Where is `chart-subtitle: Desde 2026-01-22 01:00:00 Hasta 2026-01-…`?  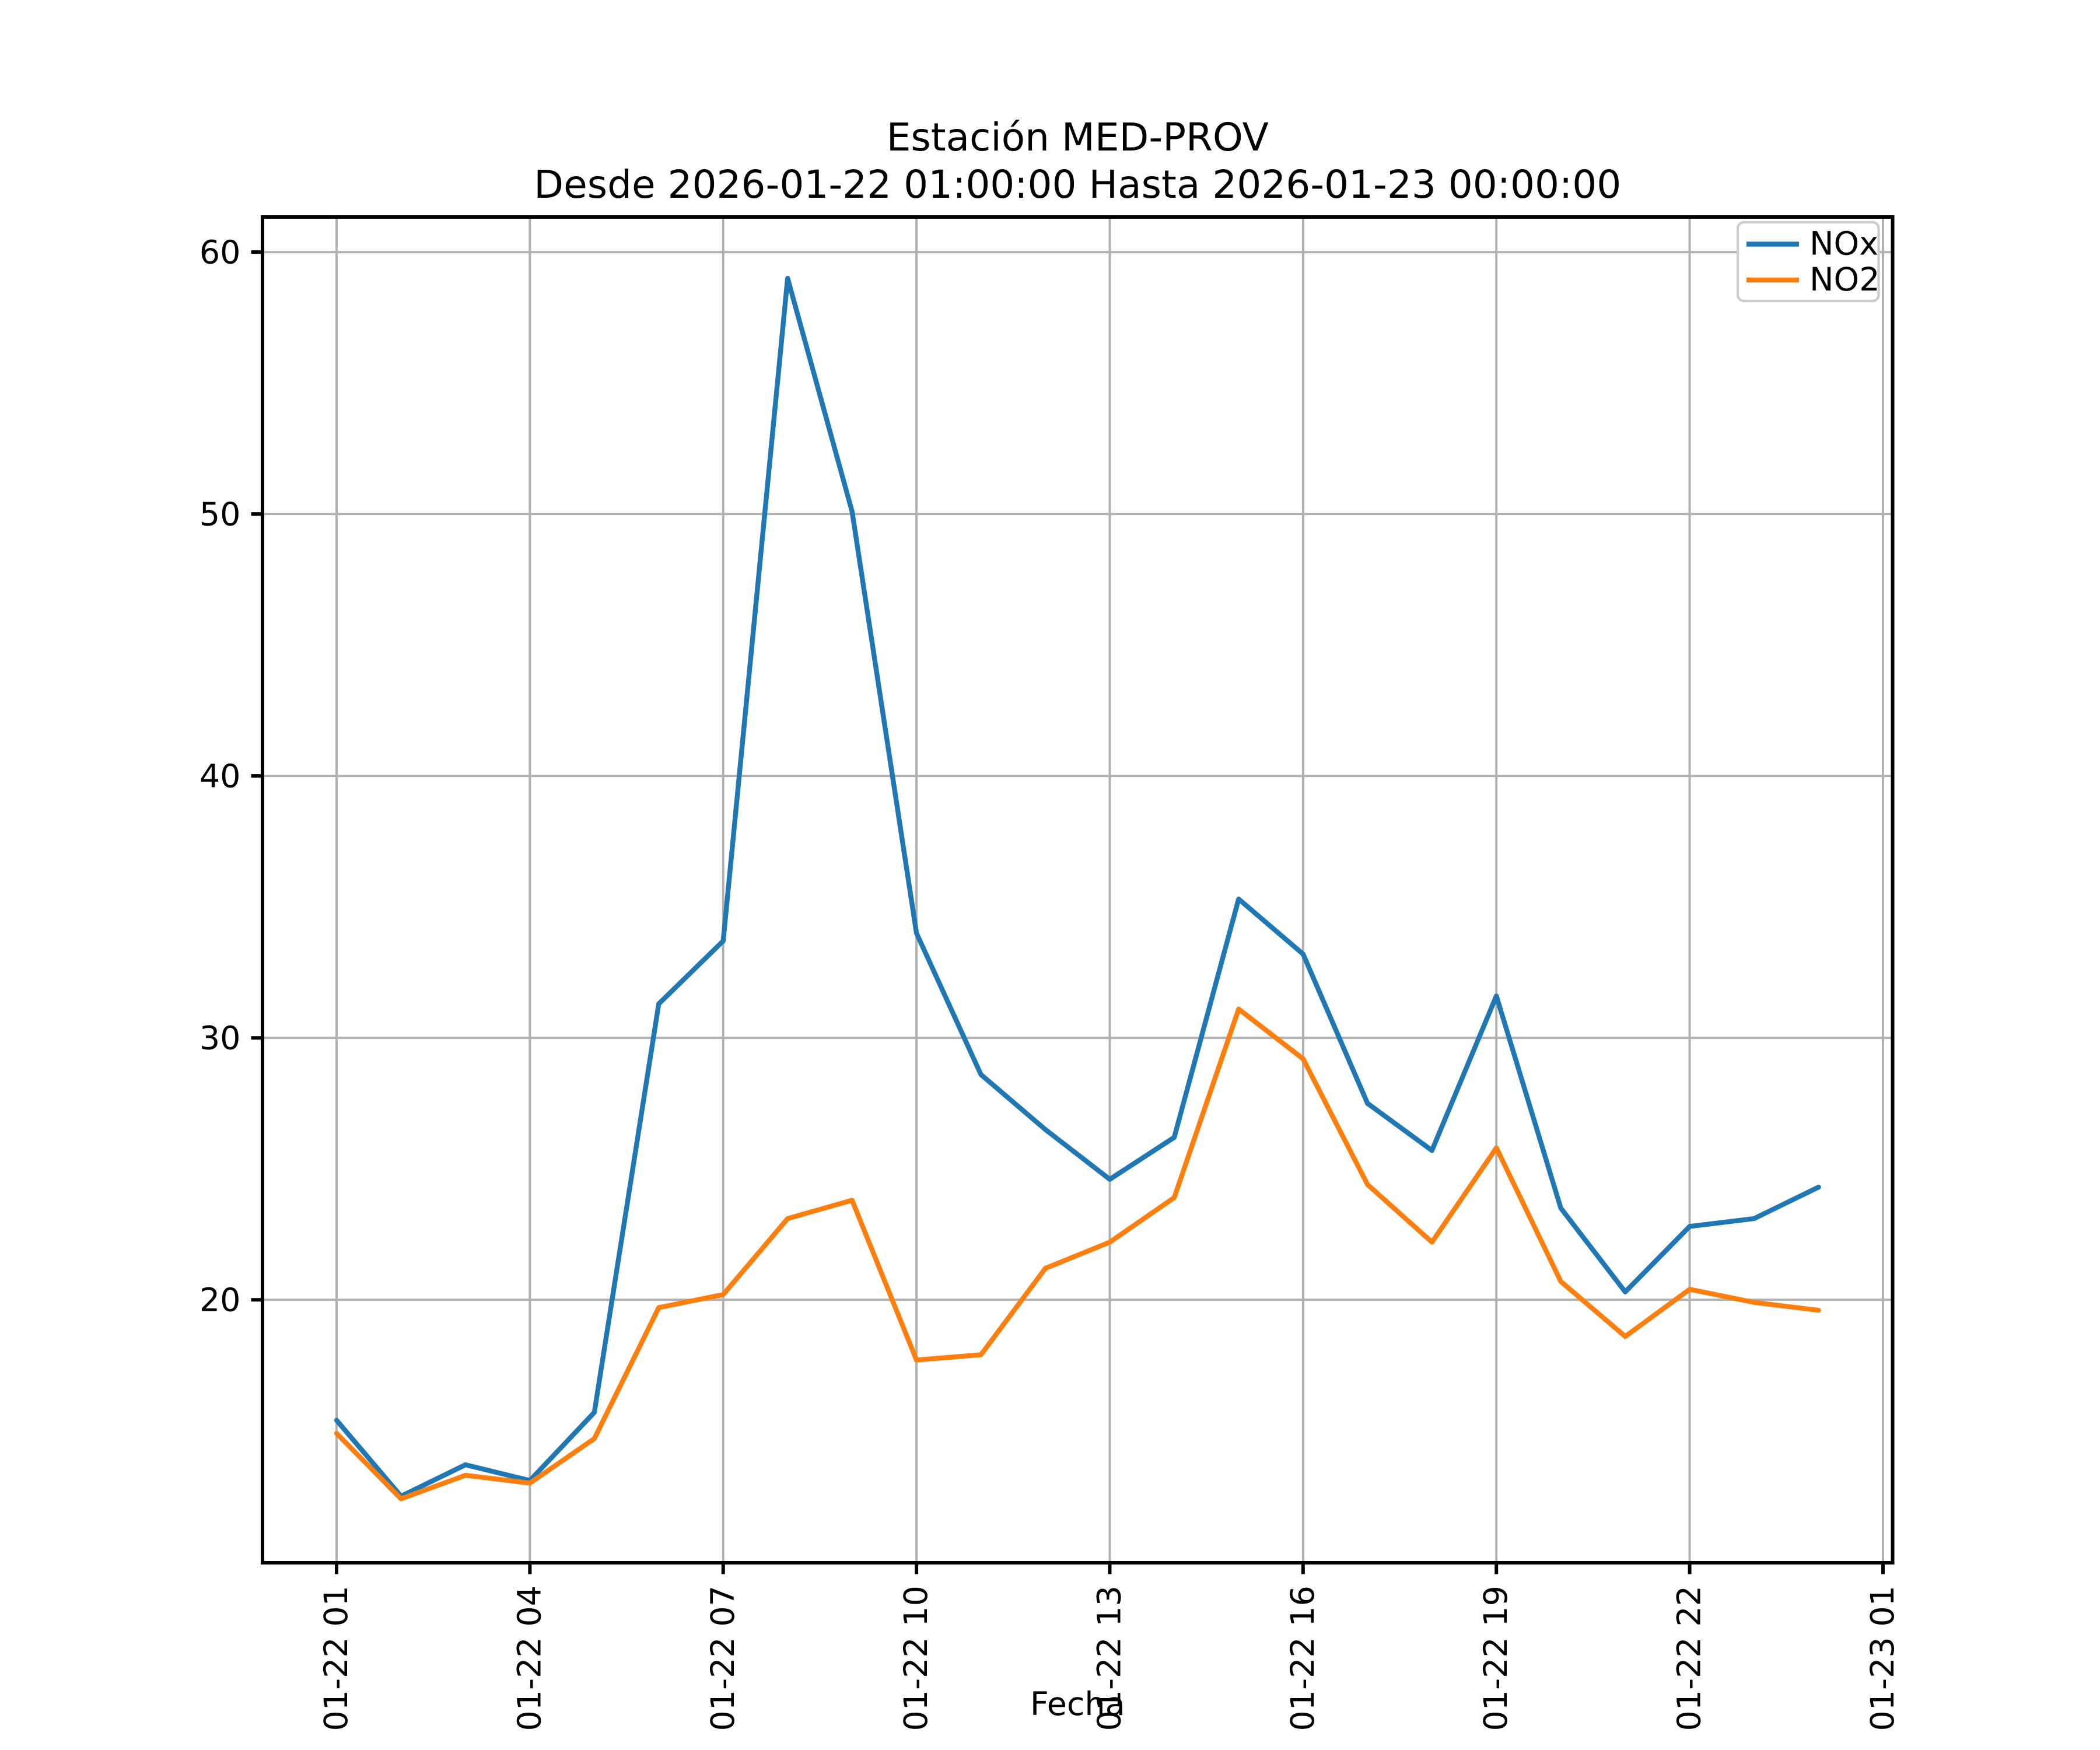
chart-subtitle: Desde 2026-01-22 01:00:00 Hasta 2026-01-… is located at coordinates (1077, 184).